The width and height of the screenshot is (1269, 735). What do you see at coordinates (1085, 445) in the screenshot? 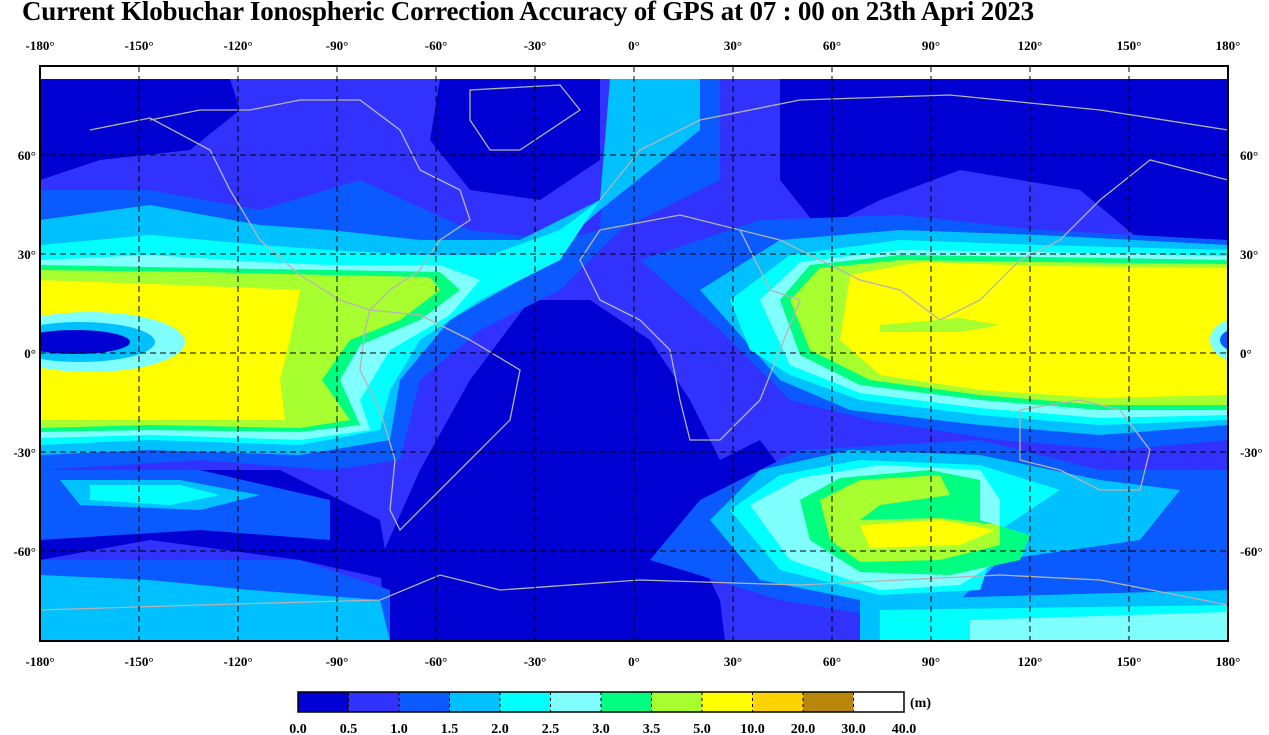
I see `coastline-australia` at bounding box center [1085, 445].